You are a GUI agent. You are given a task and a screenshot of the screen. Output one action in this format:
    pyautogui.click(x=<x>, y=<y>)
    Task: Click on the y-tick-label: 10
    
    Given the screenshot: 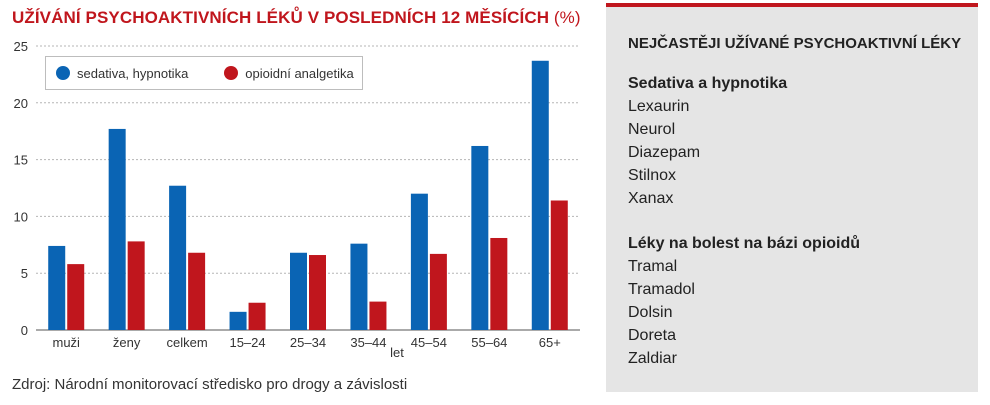 What is the action you would take?
    pyautogui.click(x=21, y=216)
    